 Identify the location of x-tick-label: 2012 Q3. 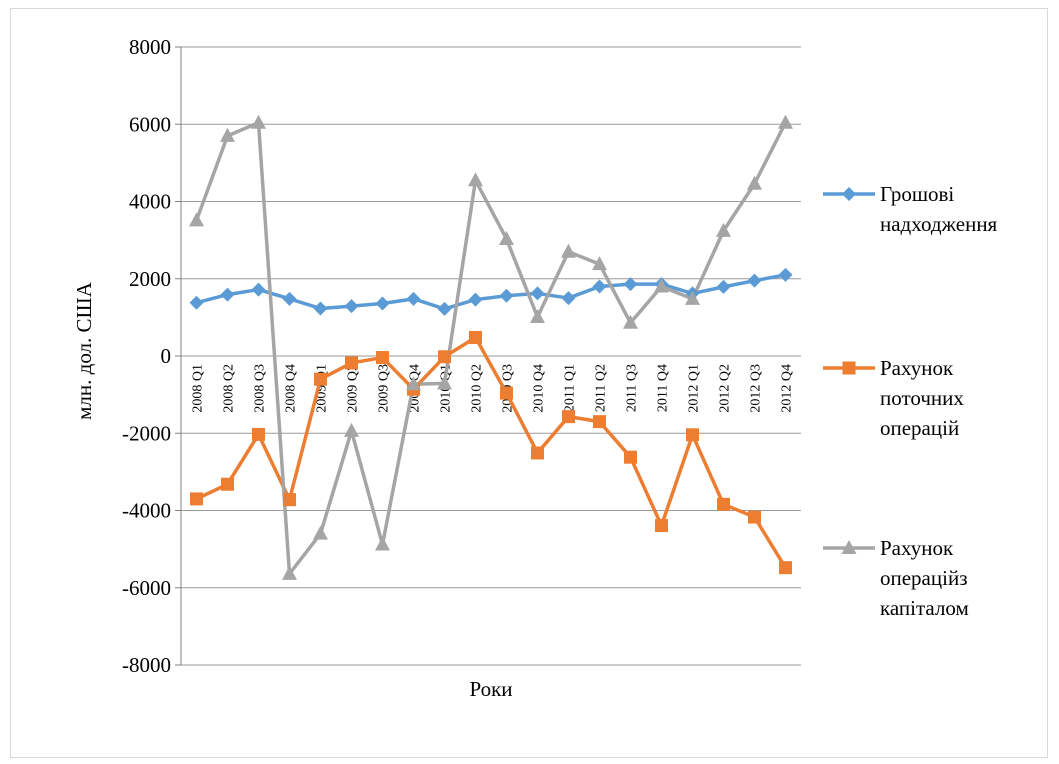
(756, 388).